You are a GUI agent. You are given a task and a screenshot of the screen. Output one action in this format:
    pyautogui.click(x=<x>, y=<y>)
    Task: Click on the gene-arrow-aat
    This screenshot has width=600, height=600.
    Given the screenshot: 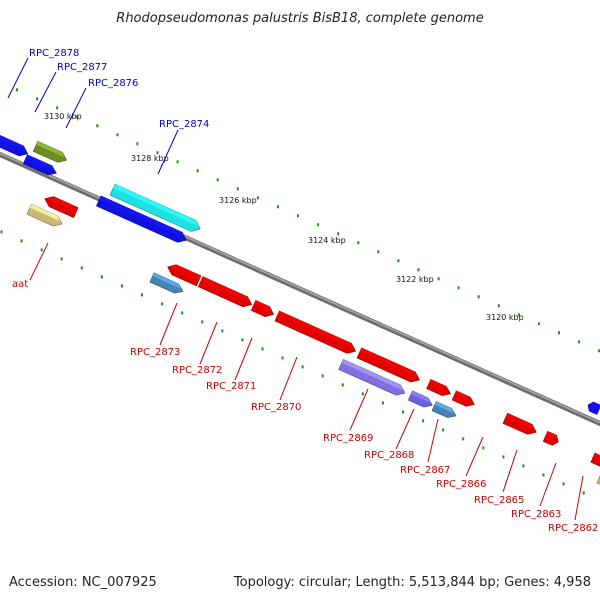 What is the action you would take?
    pyautogui.click(x=45, y=216)
    